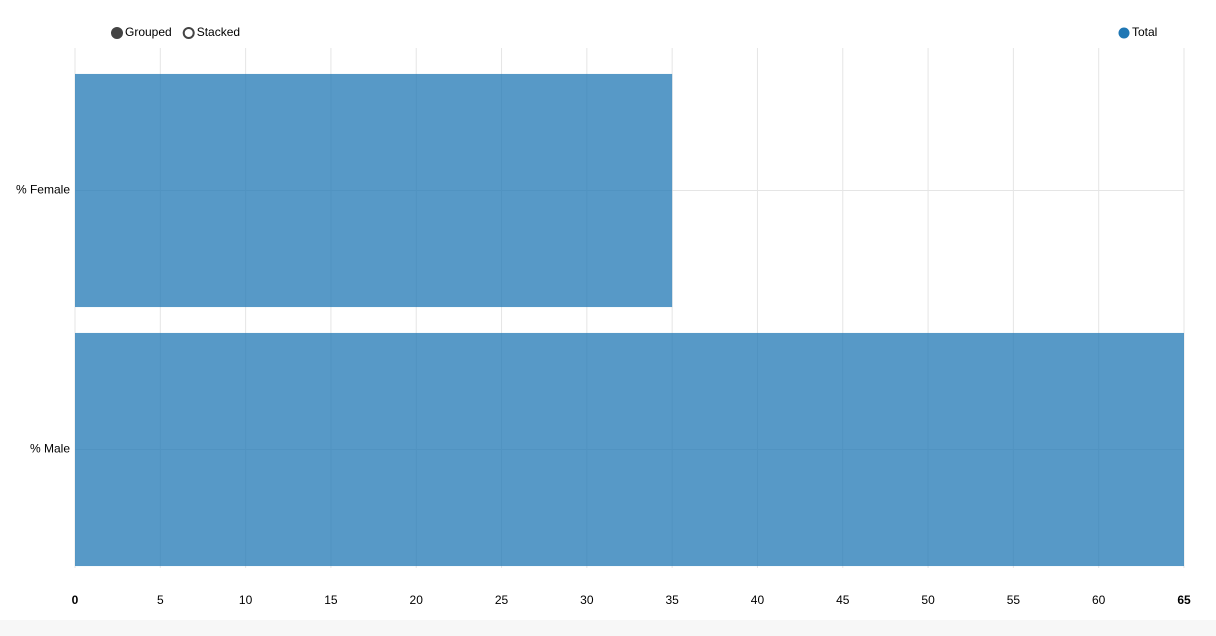 The height and width of the screenshot is (636, 1216). Describe the element at coordinates (608, 628) in the screenshot. I see `footer-strip` at that location.